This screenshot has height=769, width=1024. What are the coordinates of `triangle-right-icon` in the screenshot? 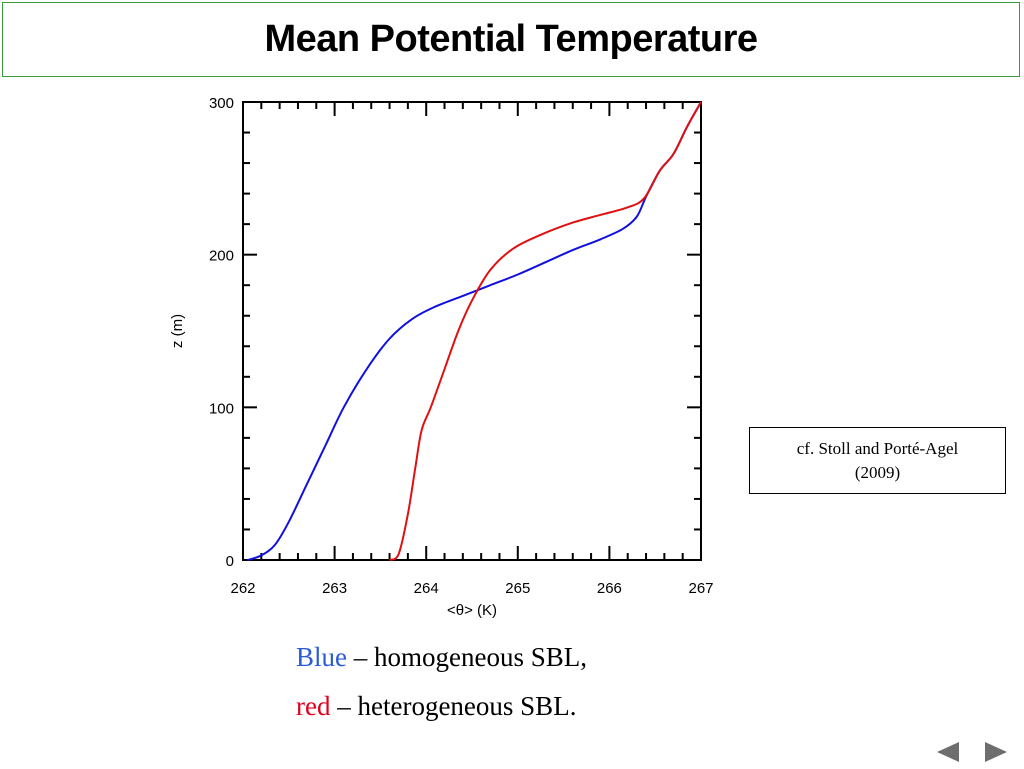 It's located at (996, 752).